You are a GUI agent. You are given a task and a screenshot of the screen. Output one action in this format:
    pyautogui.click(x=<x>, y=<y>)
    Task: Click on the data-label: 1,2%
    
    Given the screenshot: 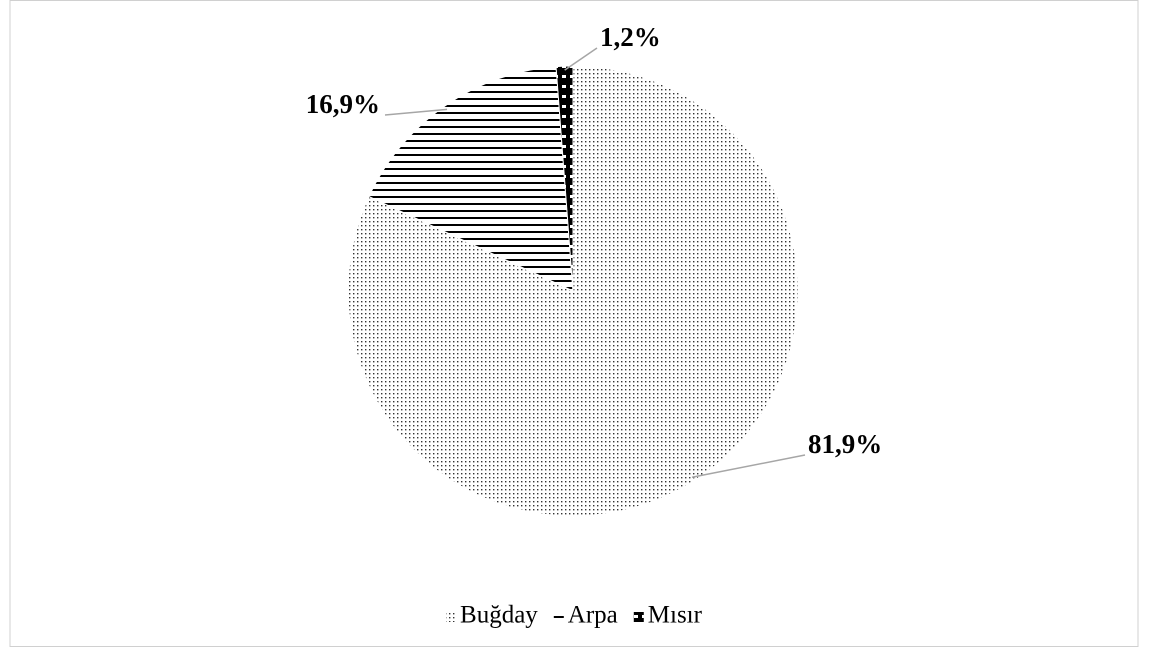 What is the action you would take?
    pyautogui.click(x=630, y=37)
    